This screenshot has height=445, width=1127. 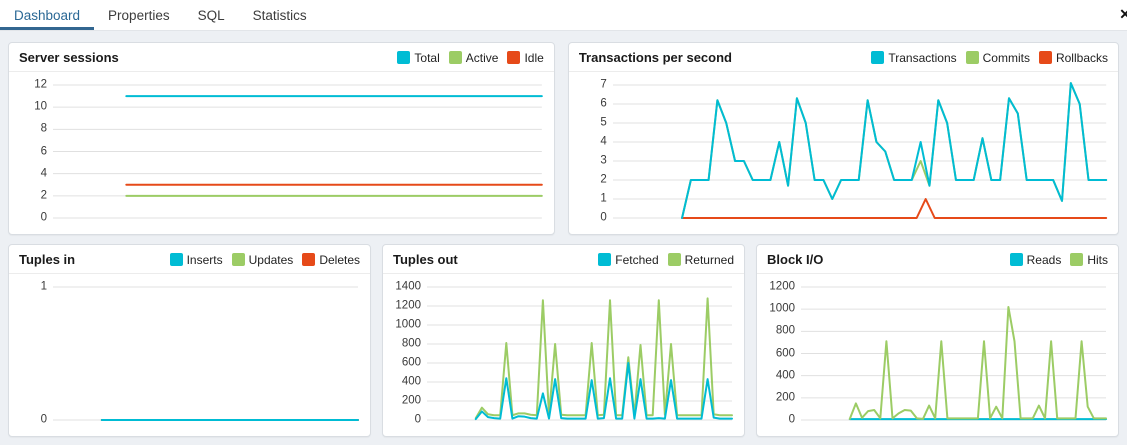 What do you see at coordinates (1123, 14) in the screenshot?
I see `close-icon: ✕` at bounding box center [1123, 14].